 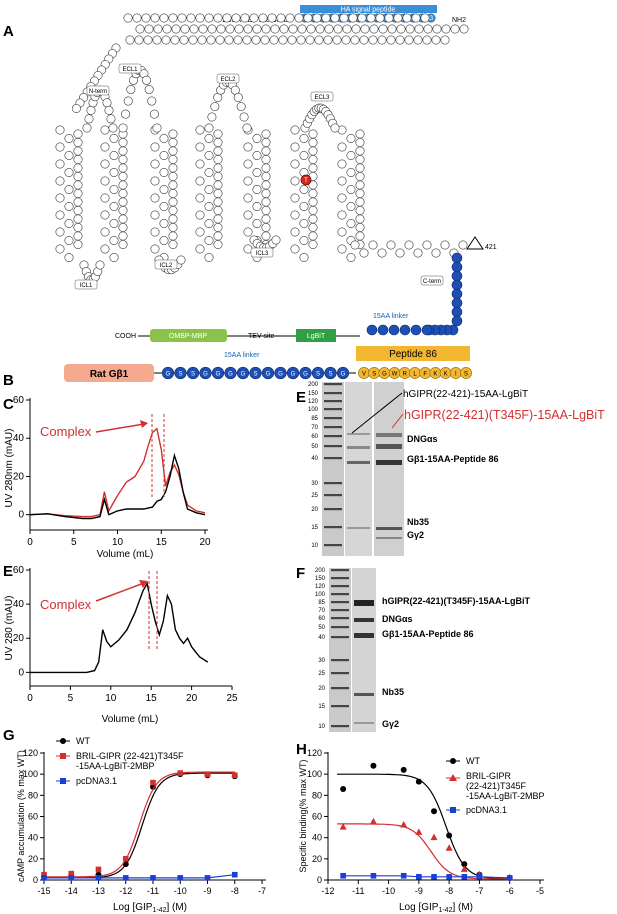 I want to click on y-tick-label: 0, so click(x=35, y=880).